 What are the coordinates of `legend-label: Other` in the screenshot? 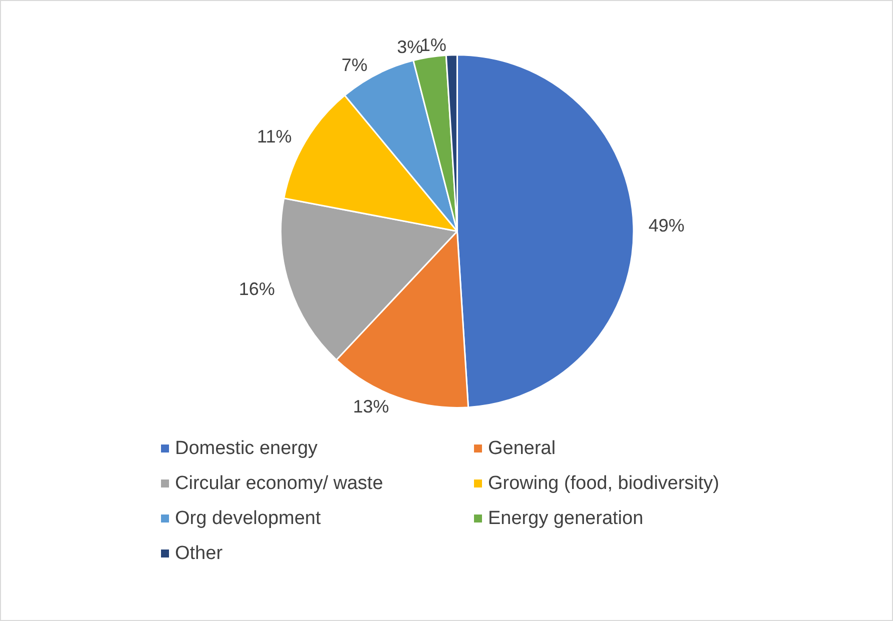 It's located at (199, 553).